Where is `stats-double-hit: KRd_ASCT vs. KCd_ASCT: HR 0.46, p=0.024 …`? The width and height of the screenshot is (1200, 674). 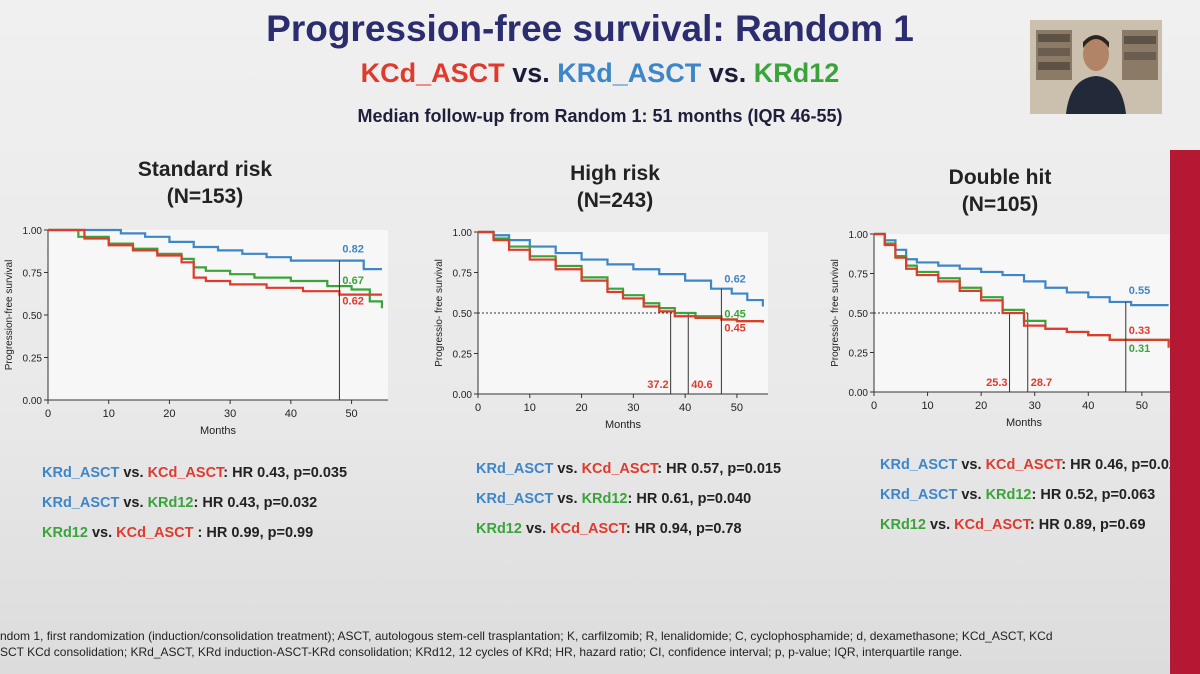 stats-double-hit: KRd_ASCT vs. KCd_ASCT: HR 0.46, p=0.024 … is located at coordinates (1032, 495).